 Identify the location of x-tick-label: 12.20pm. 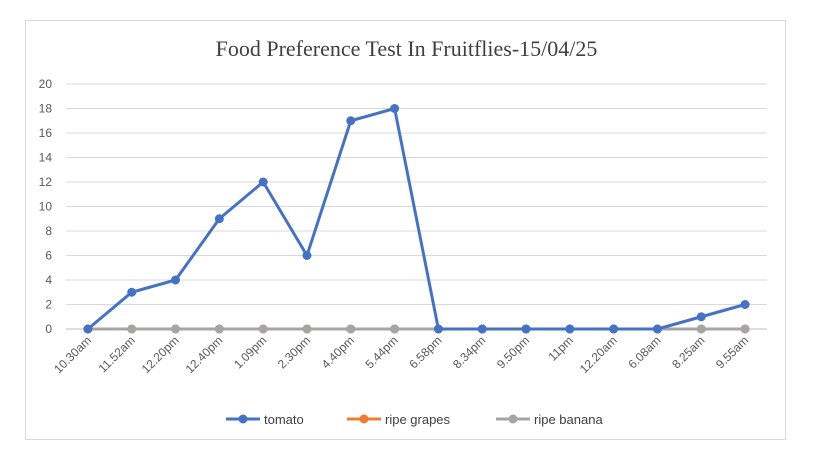
(160, 354).